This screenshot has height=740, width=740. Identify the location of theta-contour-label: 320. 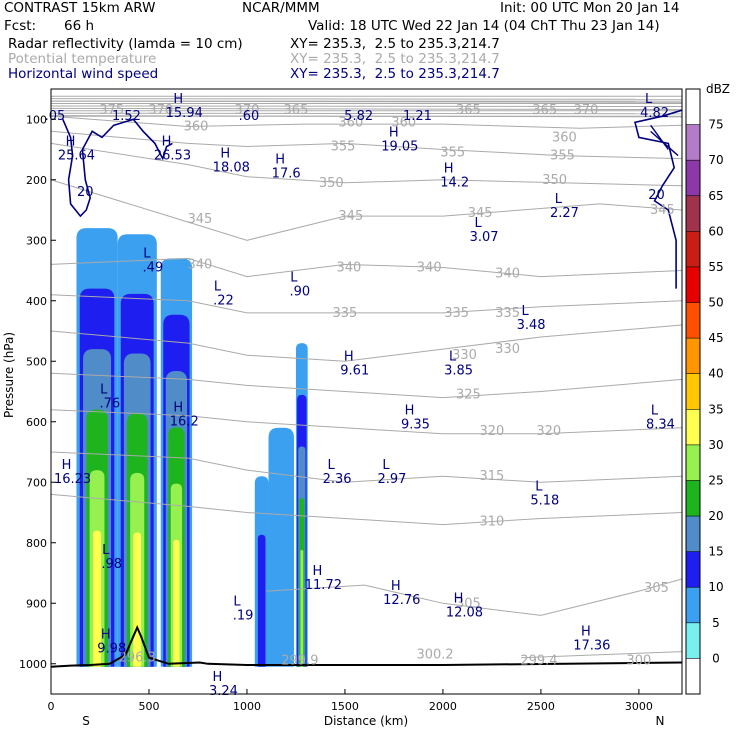
(548, 431).